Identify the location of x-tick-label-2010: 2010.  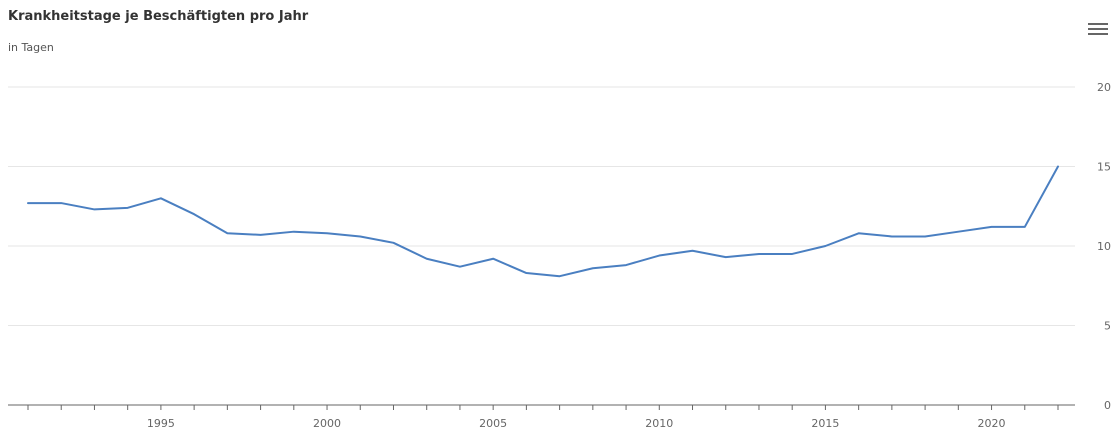
(659, 423).